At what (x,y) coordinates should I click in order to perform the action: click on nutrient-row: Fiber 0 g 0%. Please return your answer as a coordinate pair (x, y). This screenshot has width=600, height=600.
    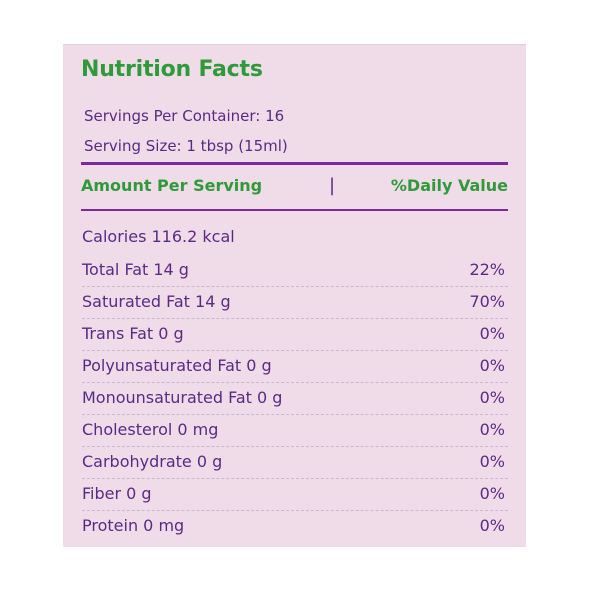
    Looking at the image, I should click on (295, 495).